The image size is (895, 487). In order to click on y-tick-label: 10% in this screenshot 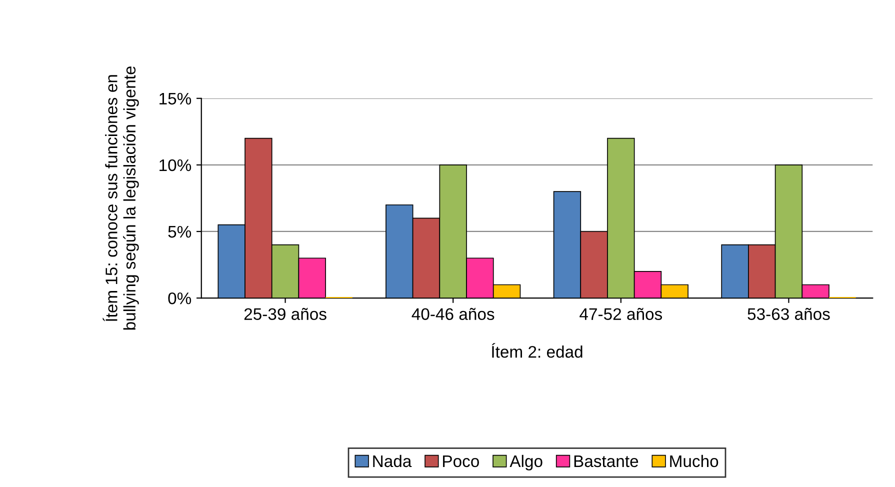, I will do `click(176, 165)`.